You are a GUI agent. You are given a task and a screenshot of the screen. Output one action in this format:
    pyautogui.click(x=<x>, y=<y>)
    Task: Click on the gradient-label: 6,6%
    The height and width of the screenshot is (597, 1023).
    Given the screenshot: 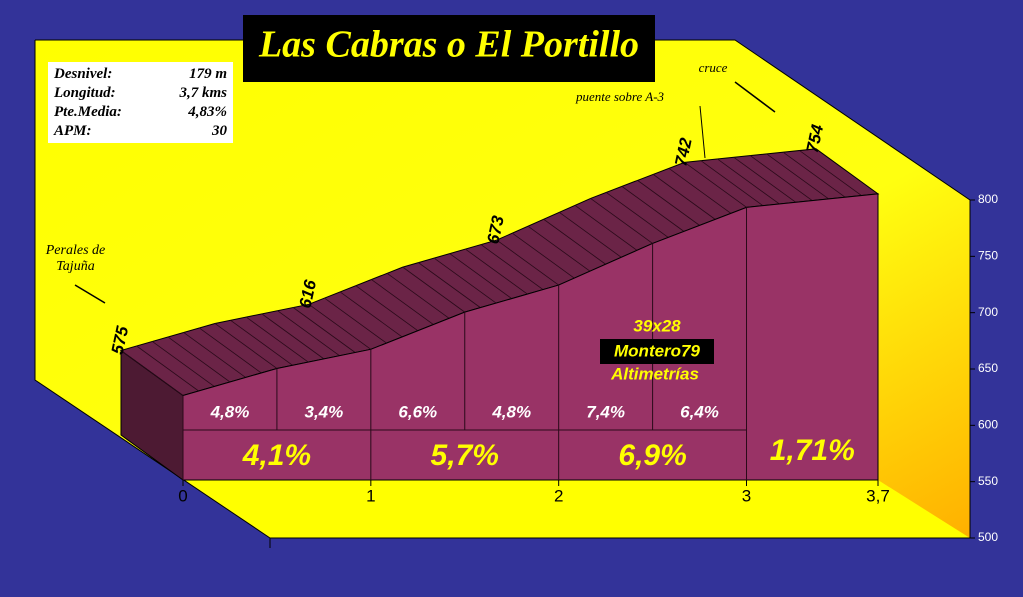 What is the action you would take?
    pyautogui.click(x=417, y=411)
    